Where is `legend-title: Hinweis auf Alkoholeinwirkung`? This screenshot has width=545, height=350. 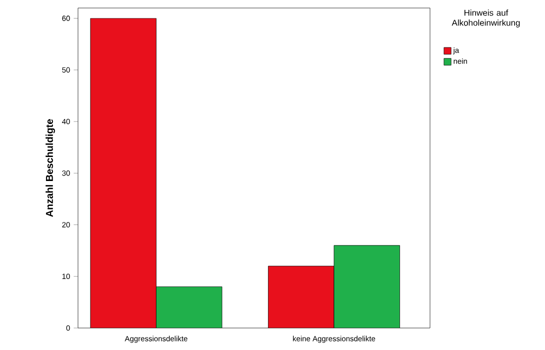
legend-title: Hinweis auf Alkoholeinwirkung is located at coordinates (486, 19).